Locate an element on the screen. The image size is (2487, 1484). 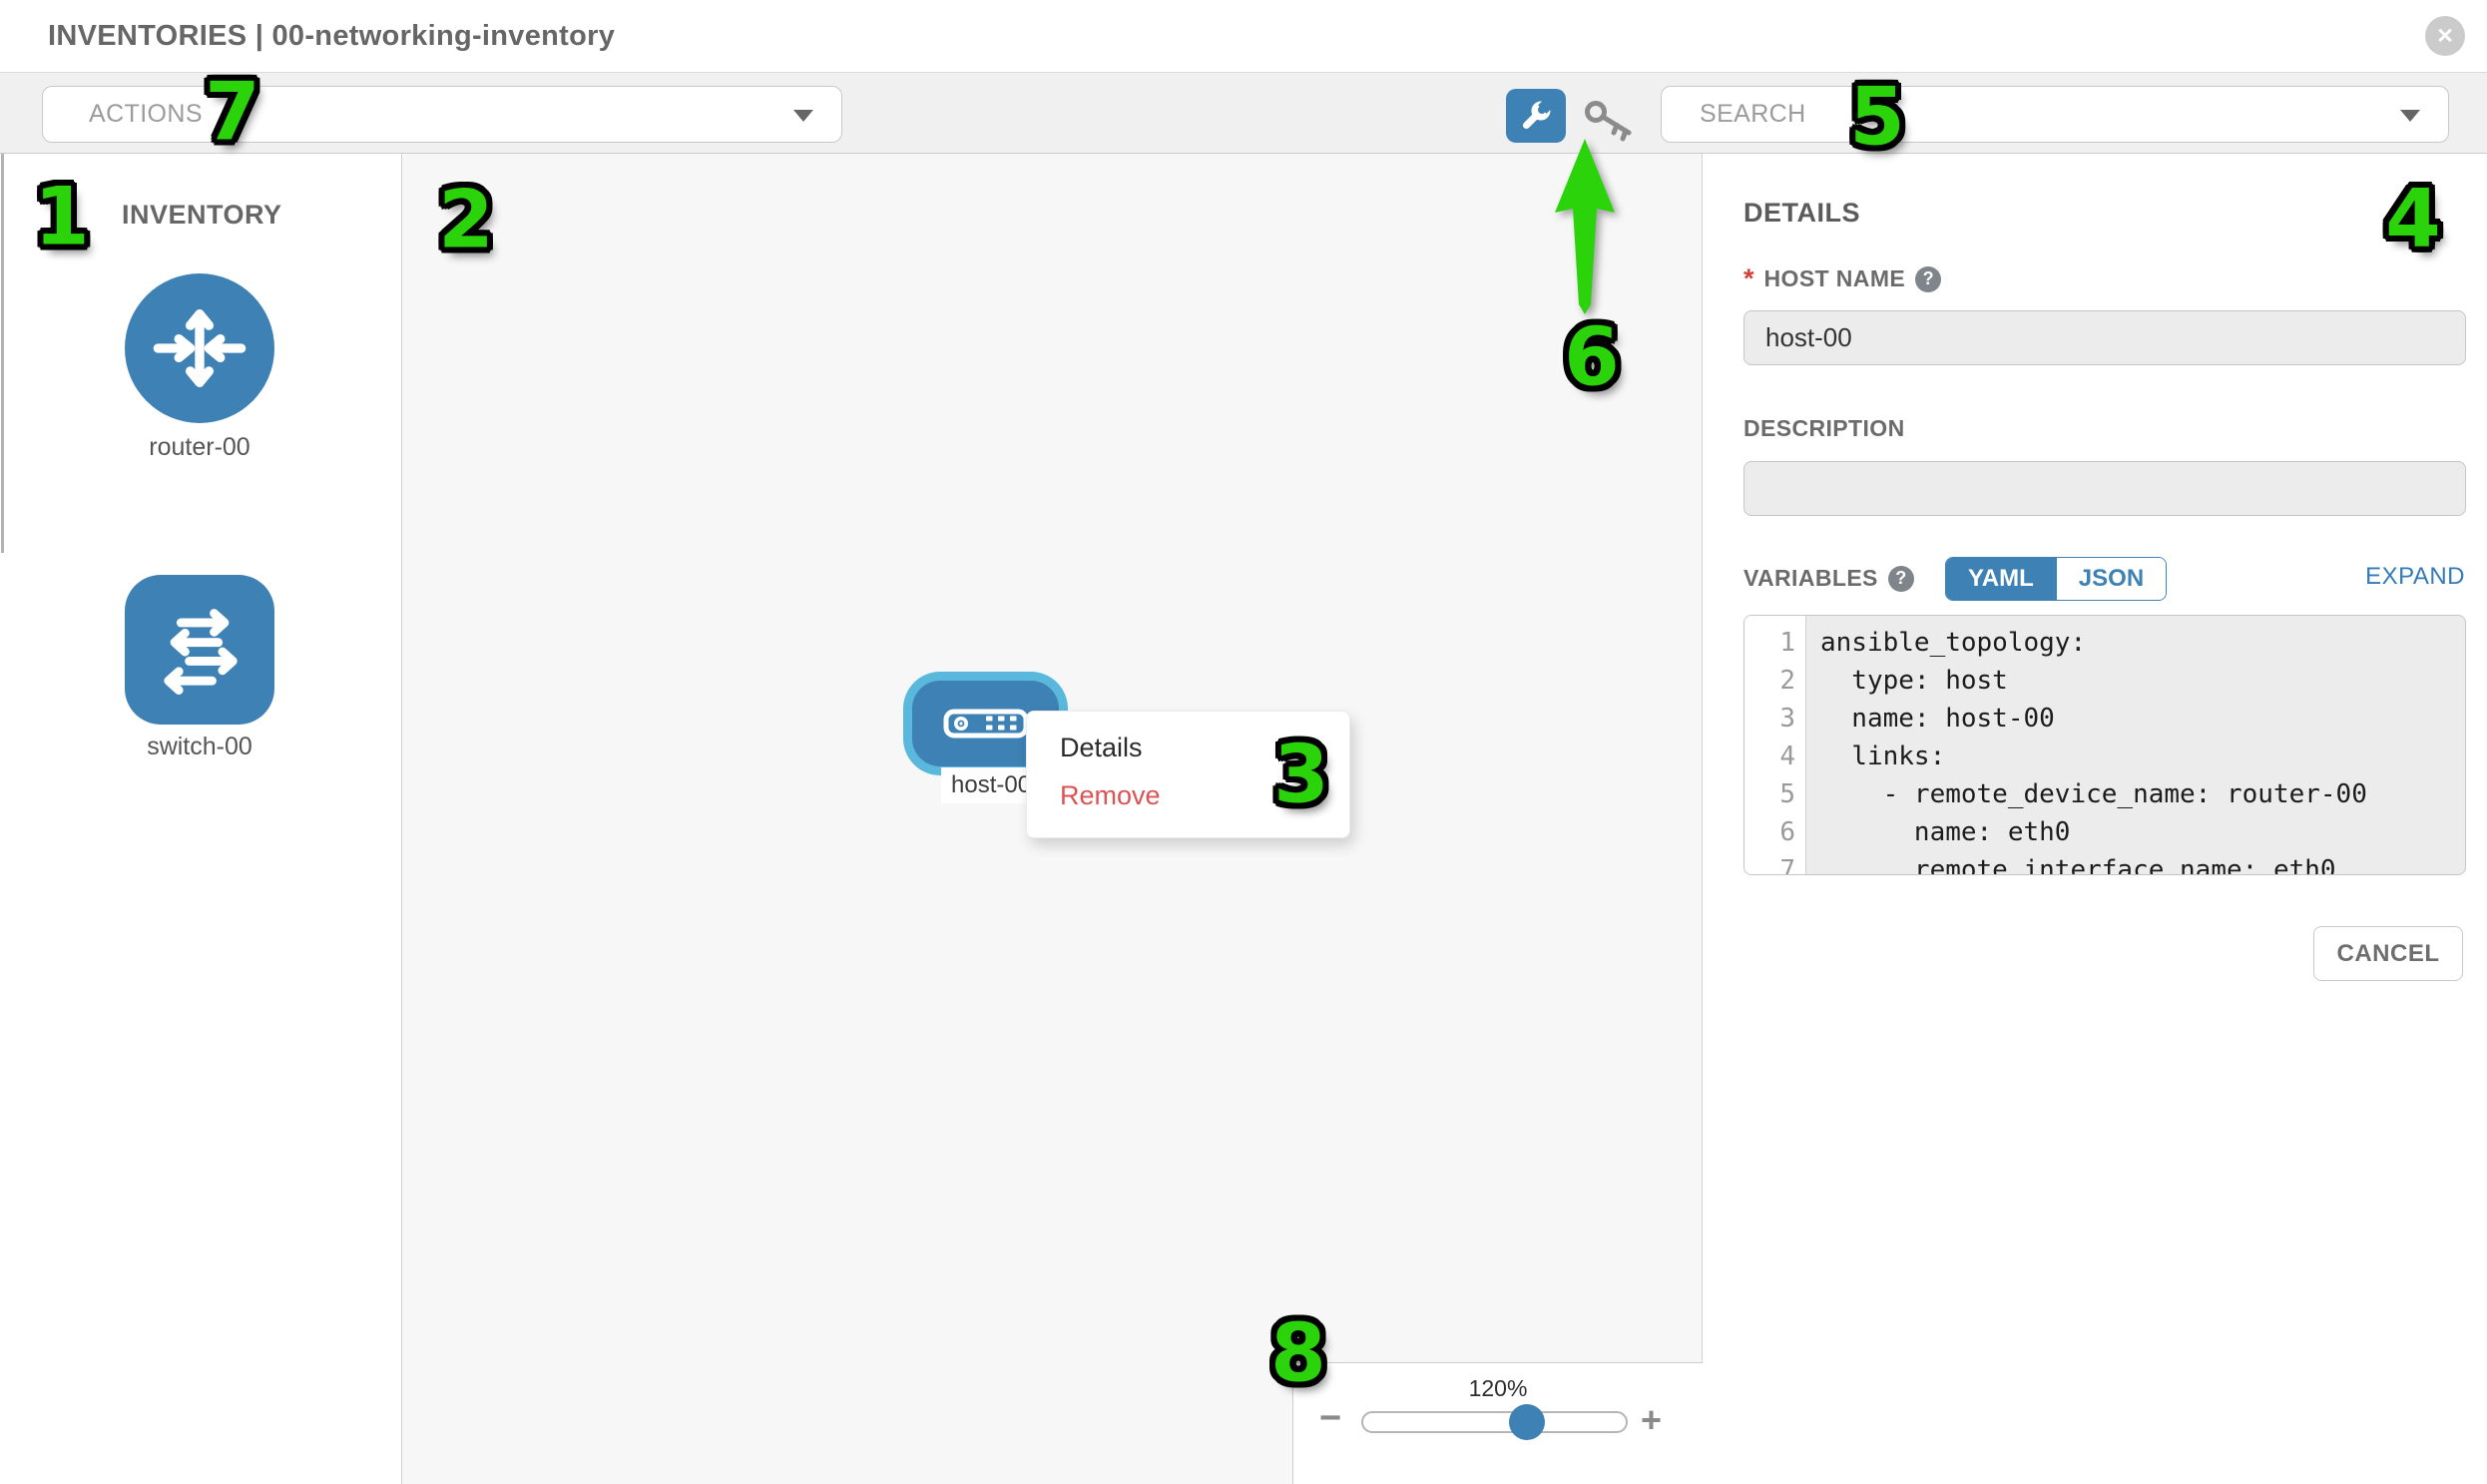
yaml-toggle: YAML is located at coordinates (2001, 579).